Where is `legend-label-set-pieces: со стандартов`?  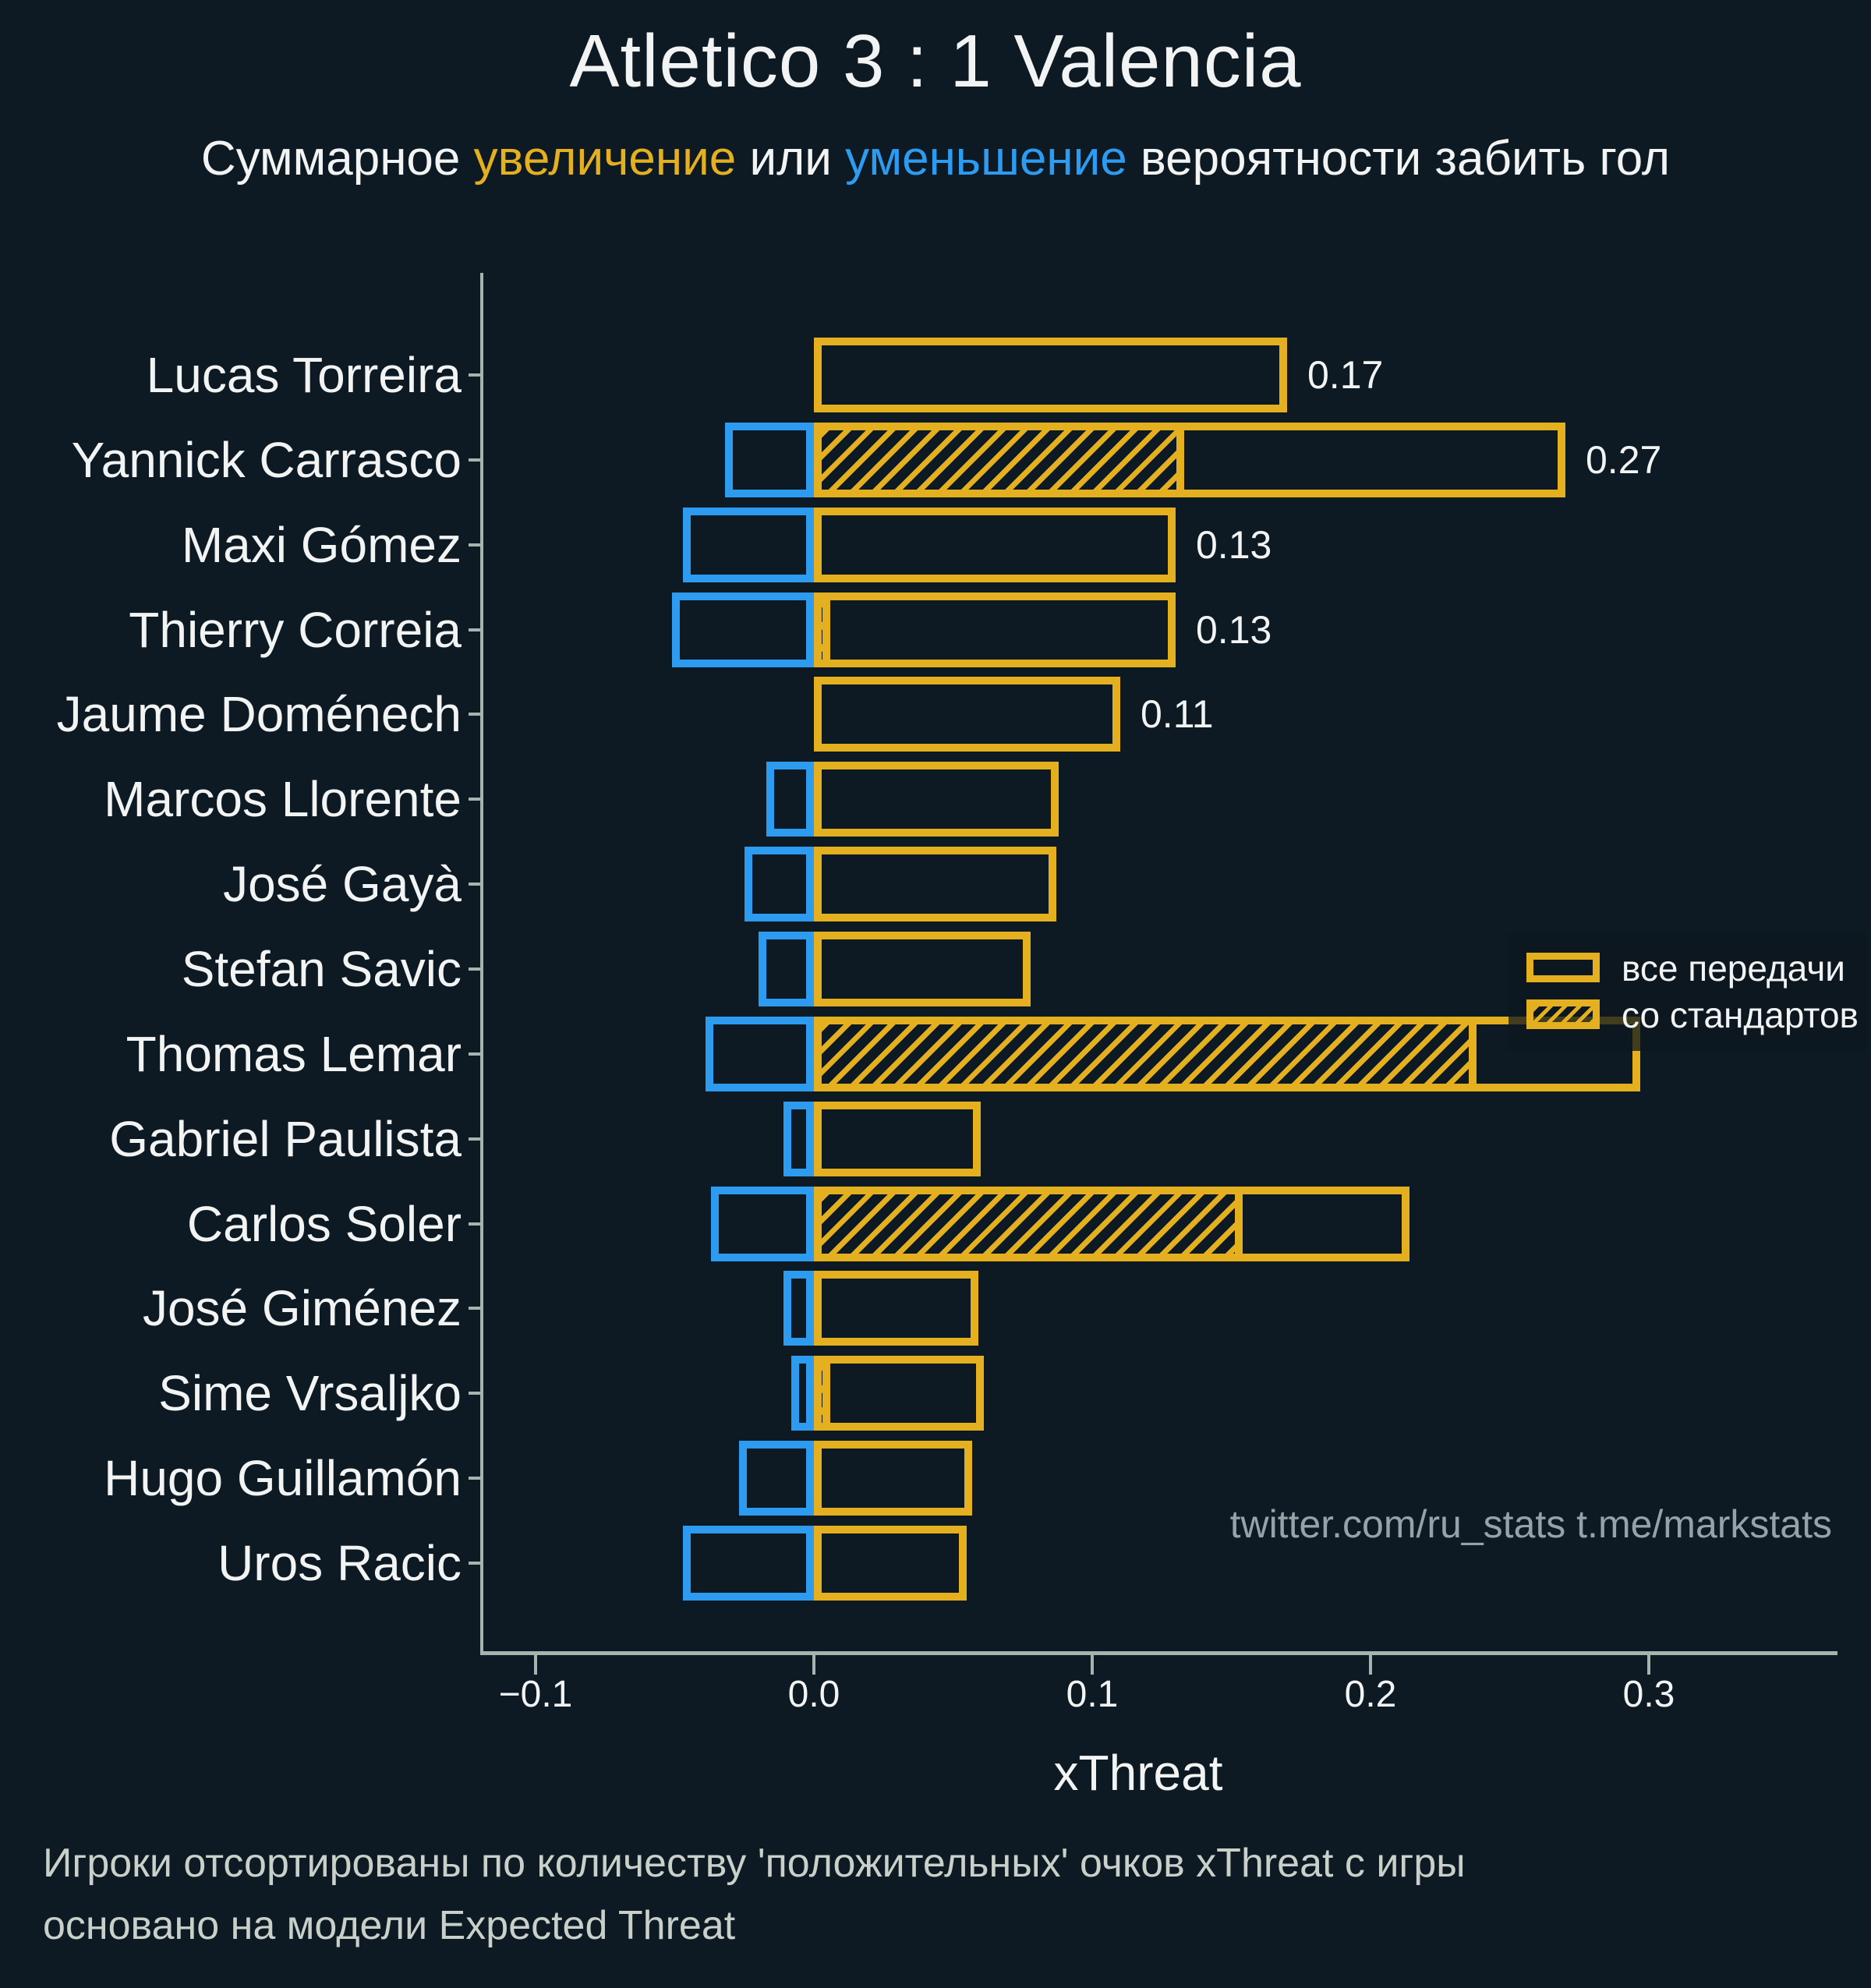
legend-label-set-pieces: со стандартов is located at coordinates (1740, 1015).